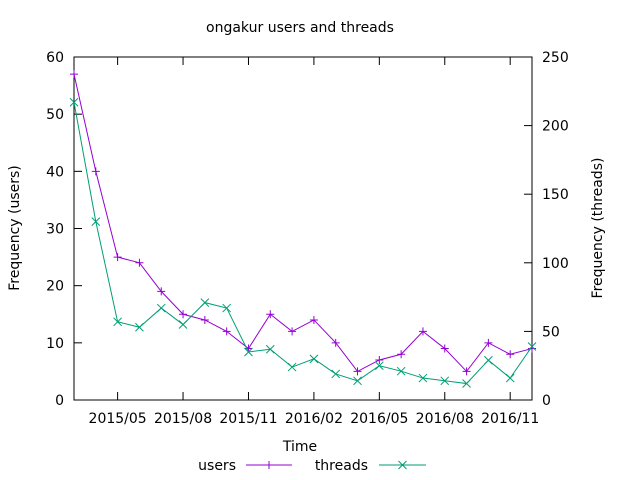 Image resolution: width=640 pixels, height=480 pixels. What do you see at coordinates (546, 401) in the screenshot?
I see `right-tick-label: 0` at bounding box center [546, 401].